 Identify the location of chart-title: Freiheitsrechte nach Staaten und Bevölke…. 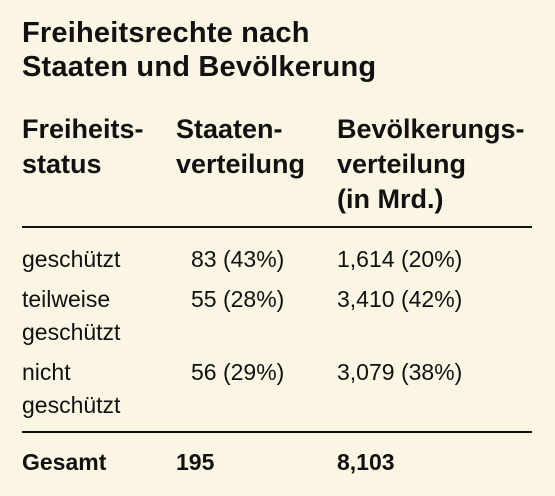
(277, 50).